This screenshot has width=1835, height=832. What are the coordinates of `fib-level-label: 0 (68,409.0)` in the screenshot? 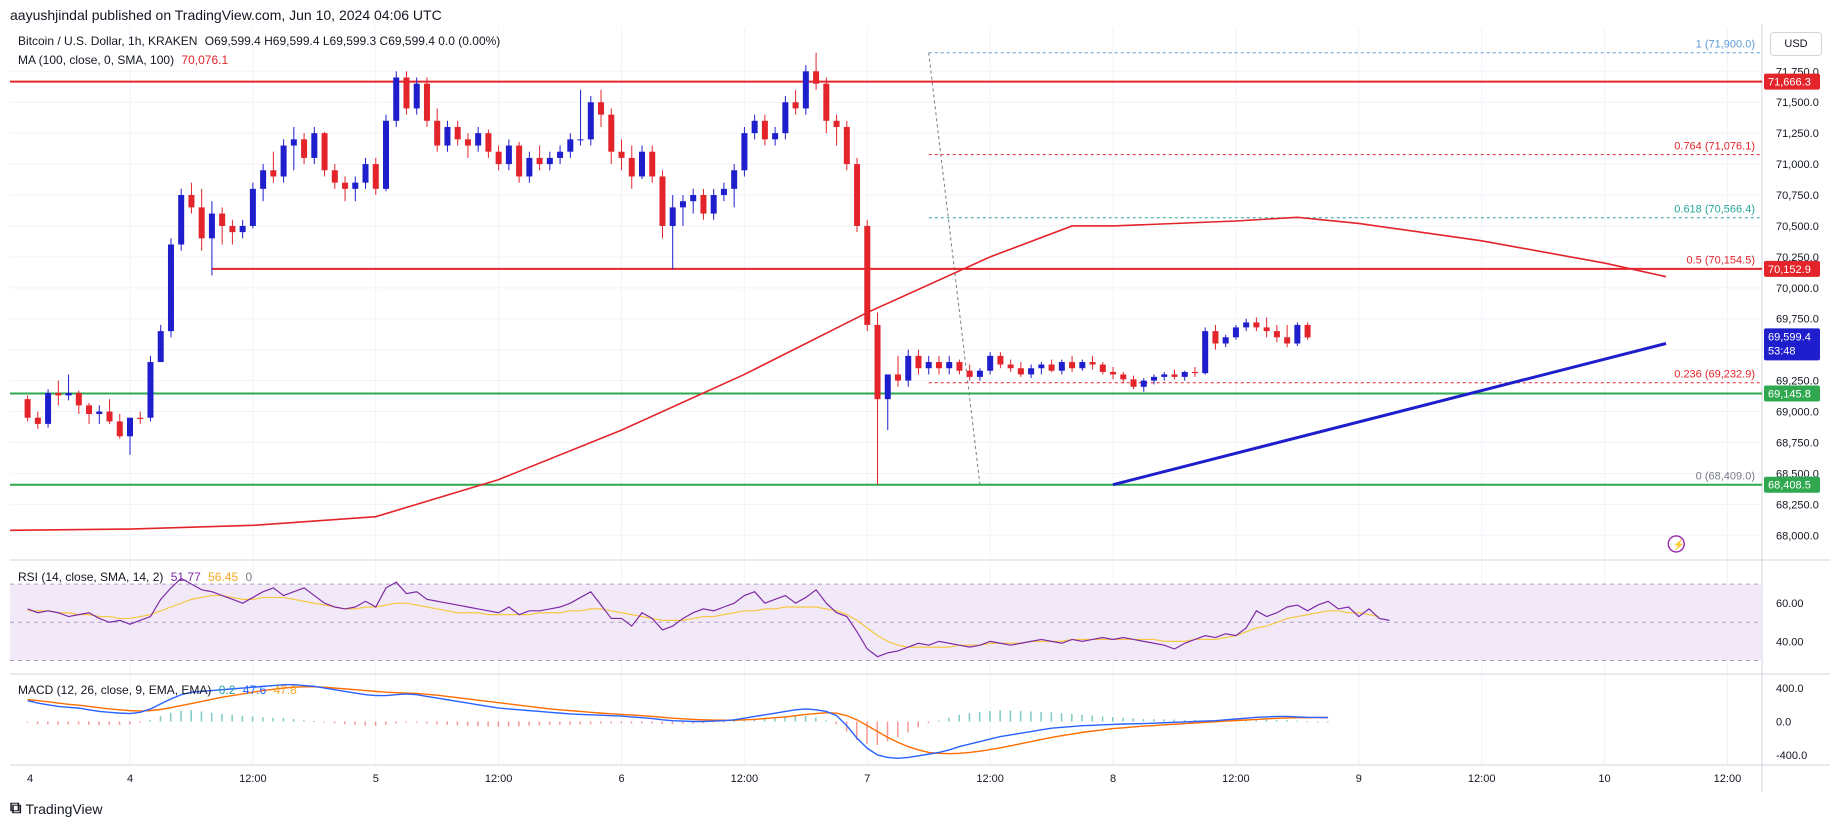 It's located at (1725, 477).